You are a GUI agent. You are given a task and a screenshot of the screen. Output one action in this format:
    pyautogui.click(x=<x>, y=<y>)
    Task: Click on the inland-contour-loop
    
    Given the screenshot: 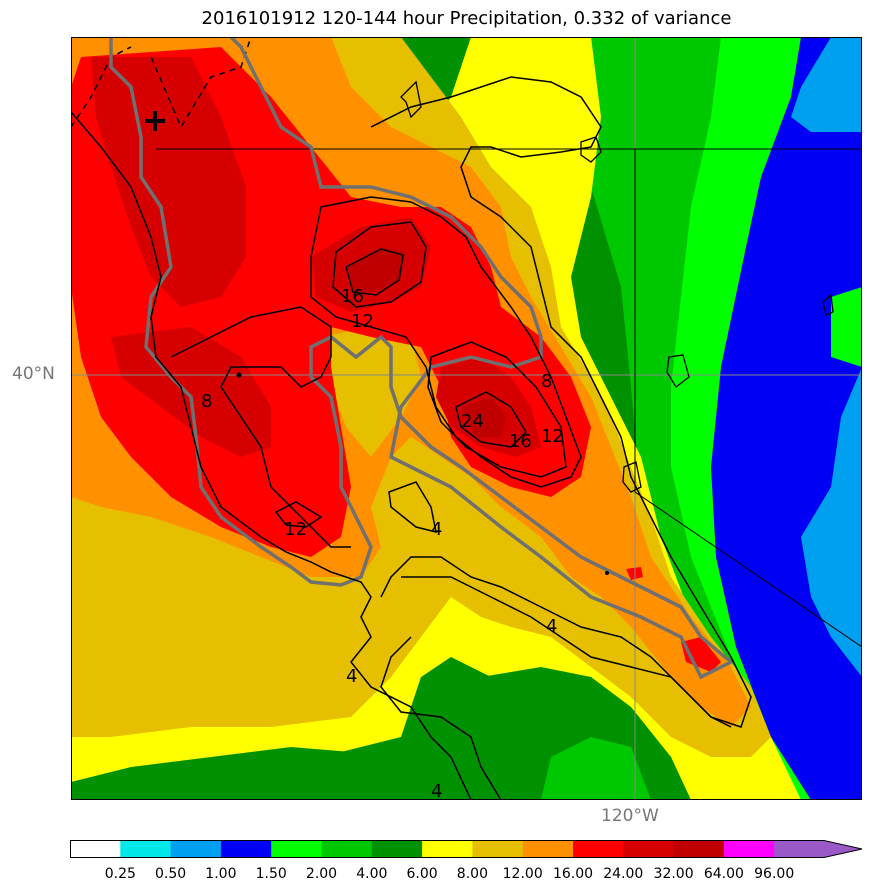 What is the action you would take?
    pyautogui.click(x=260, y=427)
    